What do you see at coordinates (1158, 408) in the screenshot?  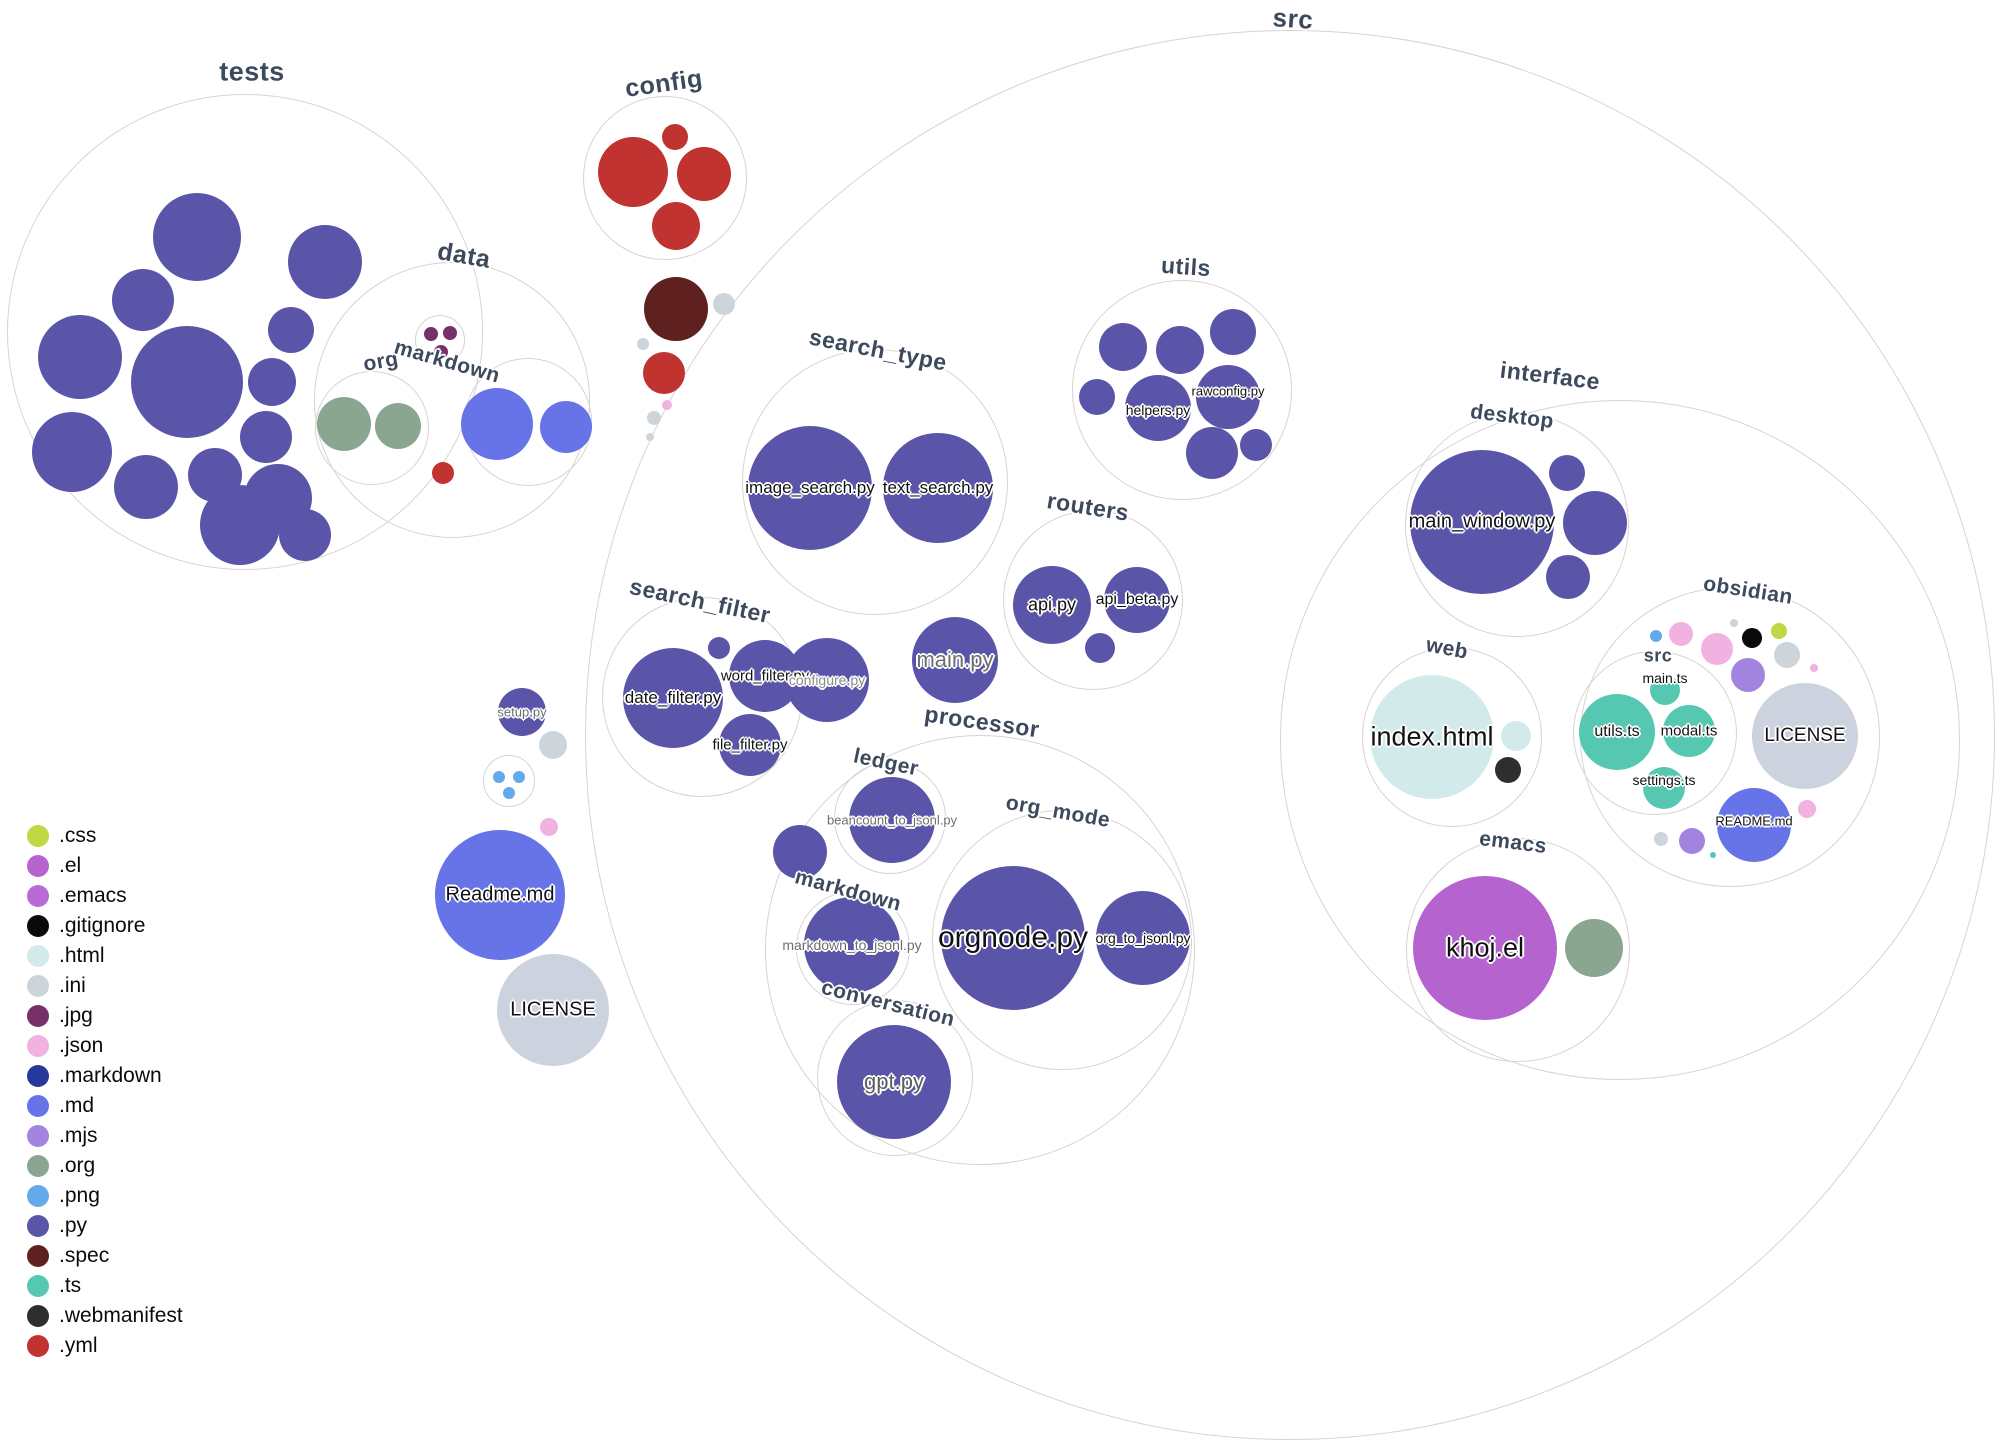 I see `file-circle-helpers.py` at bounding box center [1158, 408].